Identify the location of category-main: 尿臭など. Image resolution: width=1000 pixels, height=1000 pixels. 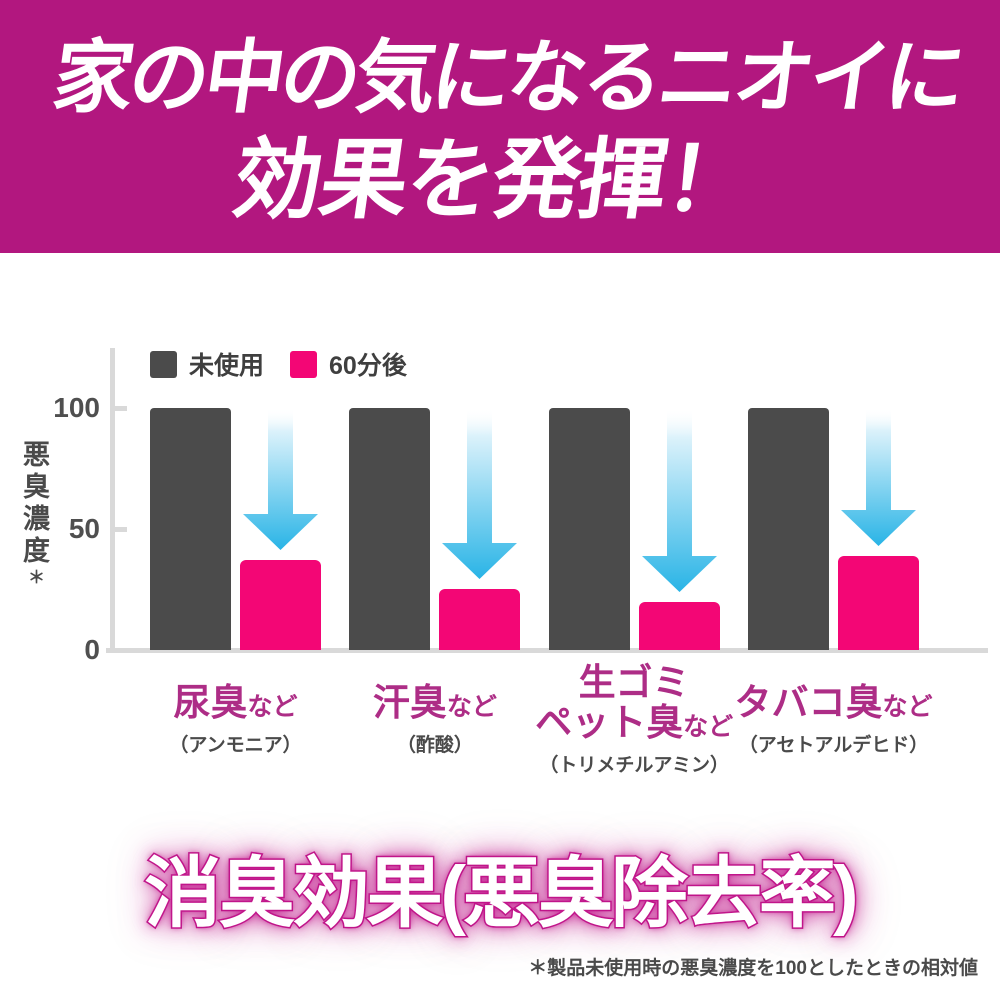
(235, 703).